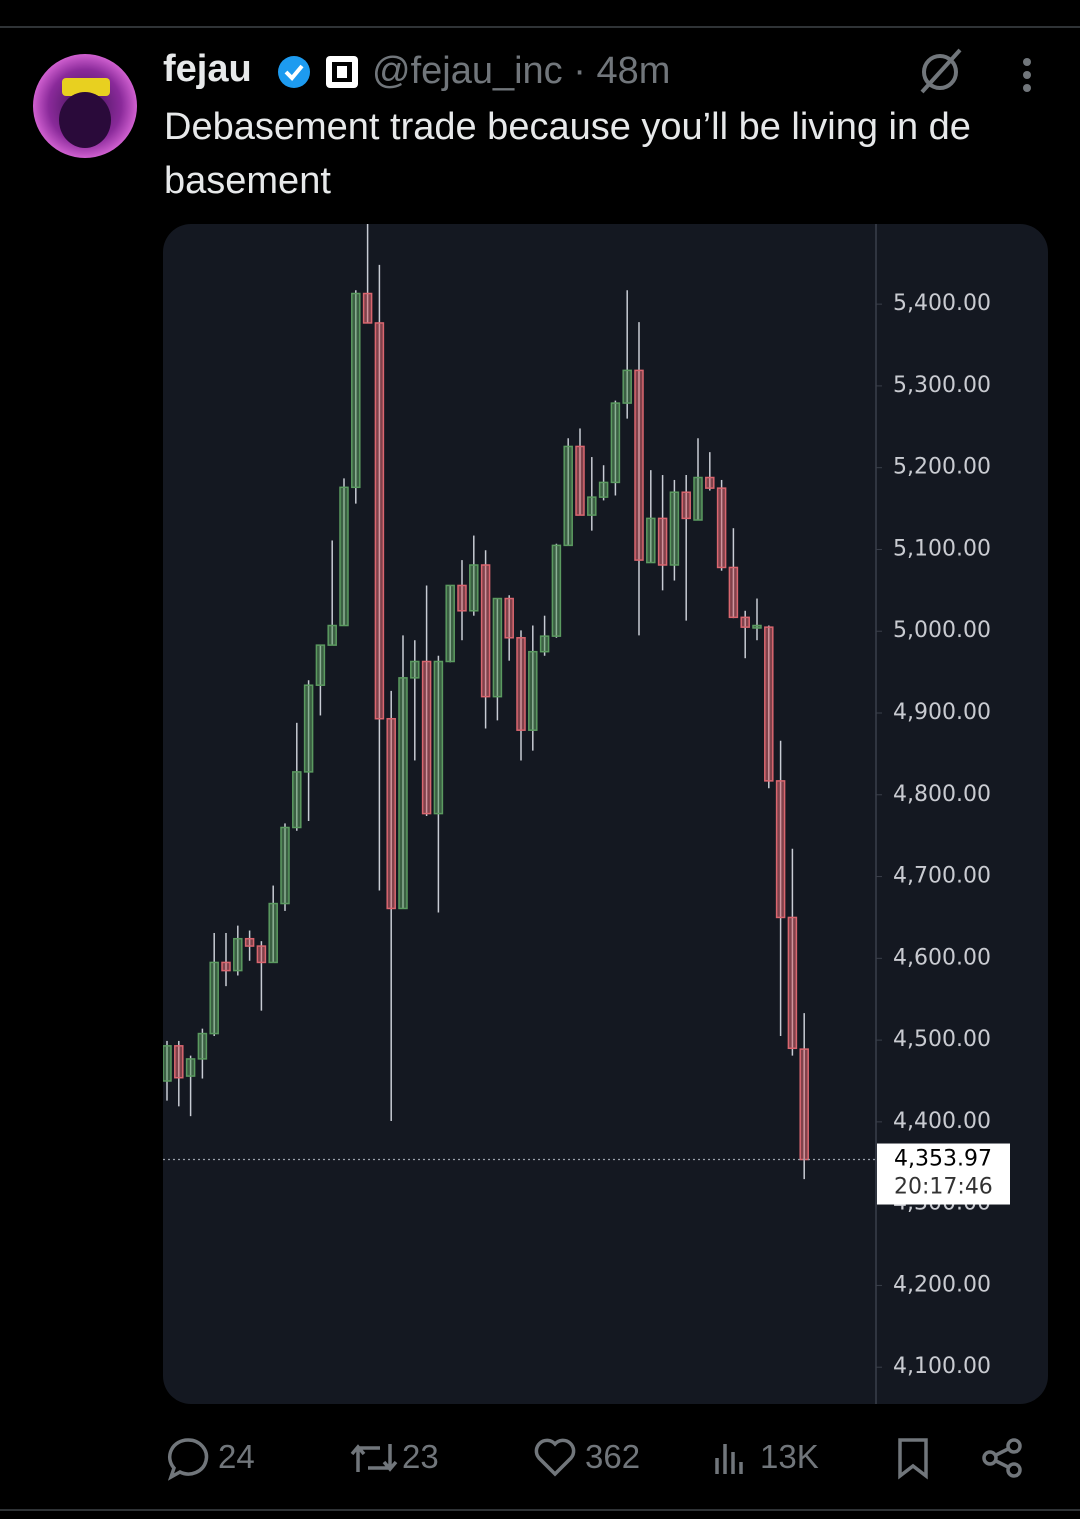  I want to click on y-tick-label: 4,700.00, so click(942, 876).